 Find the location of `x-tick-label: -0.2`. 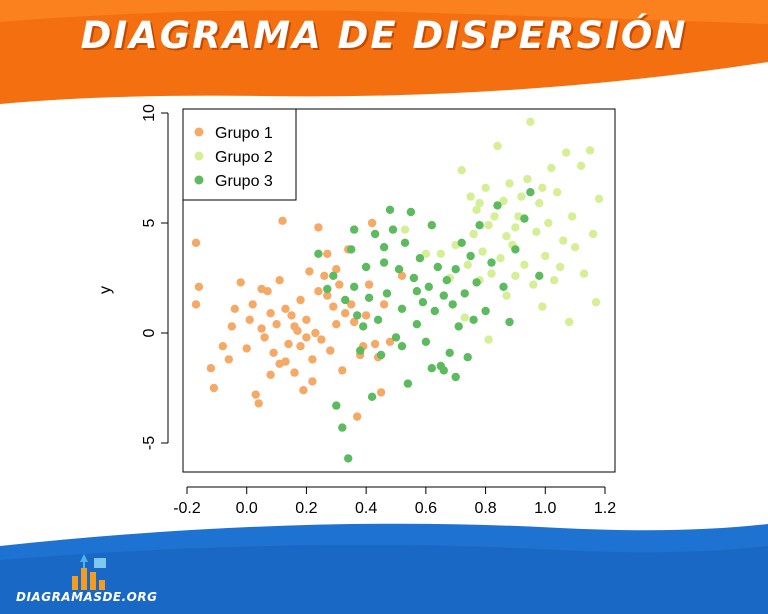

x-tick-label: -0.2 is located at coordinates (187, 508).